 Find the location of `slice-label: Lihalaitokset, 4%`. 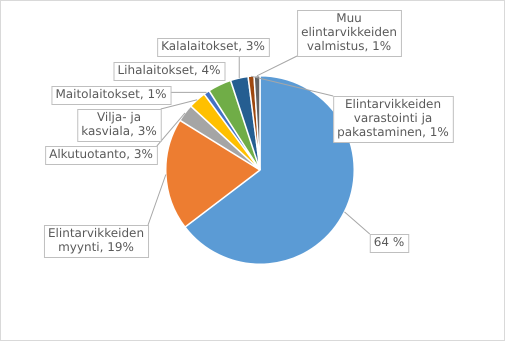

slice-label: Lihalaitokset, 4% is located at coordinates (169, 70).